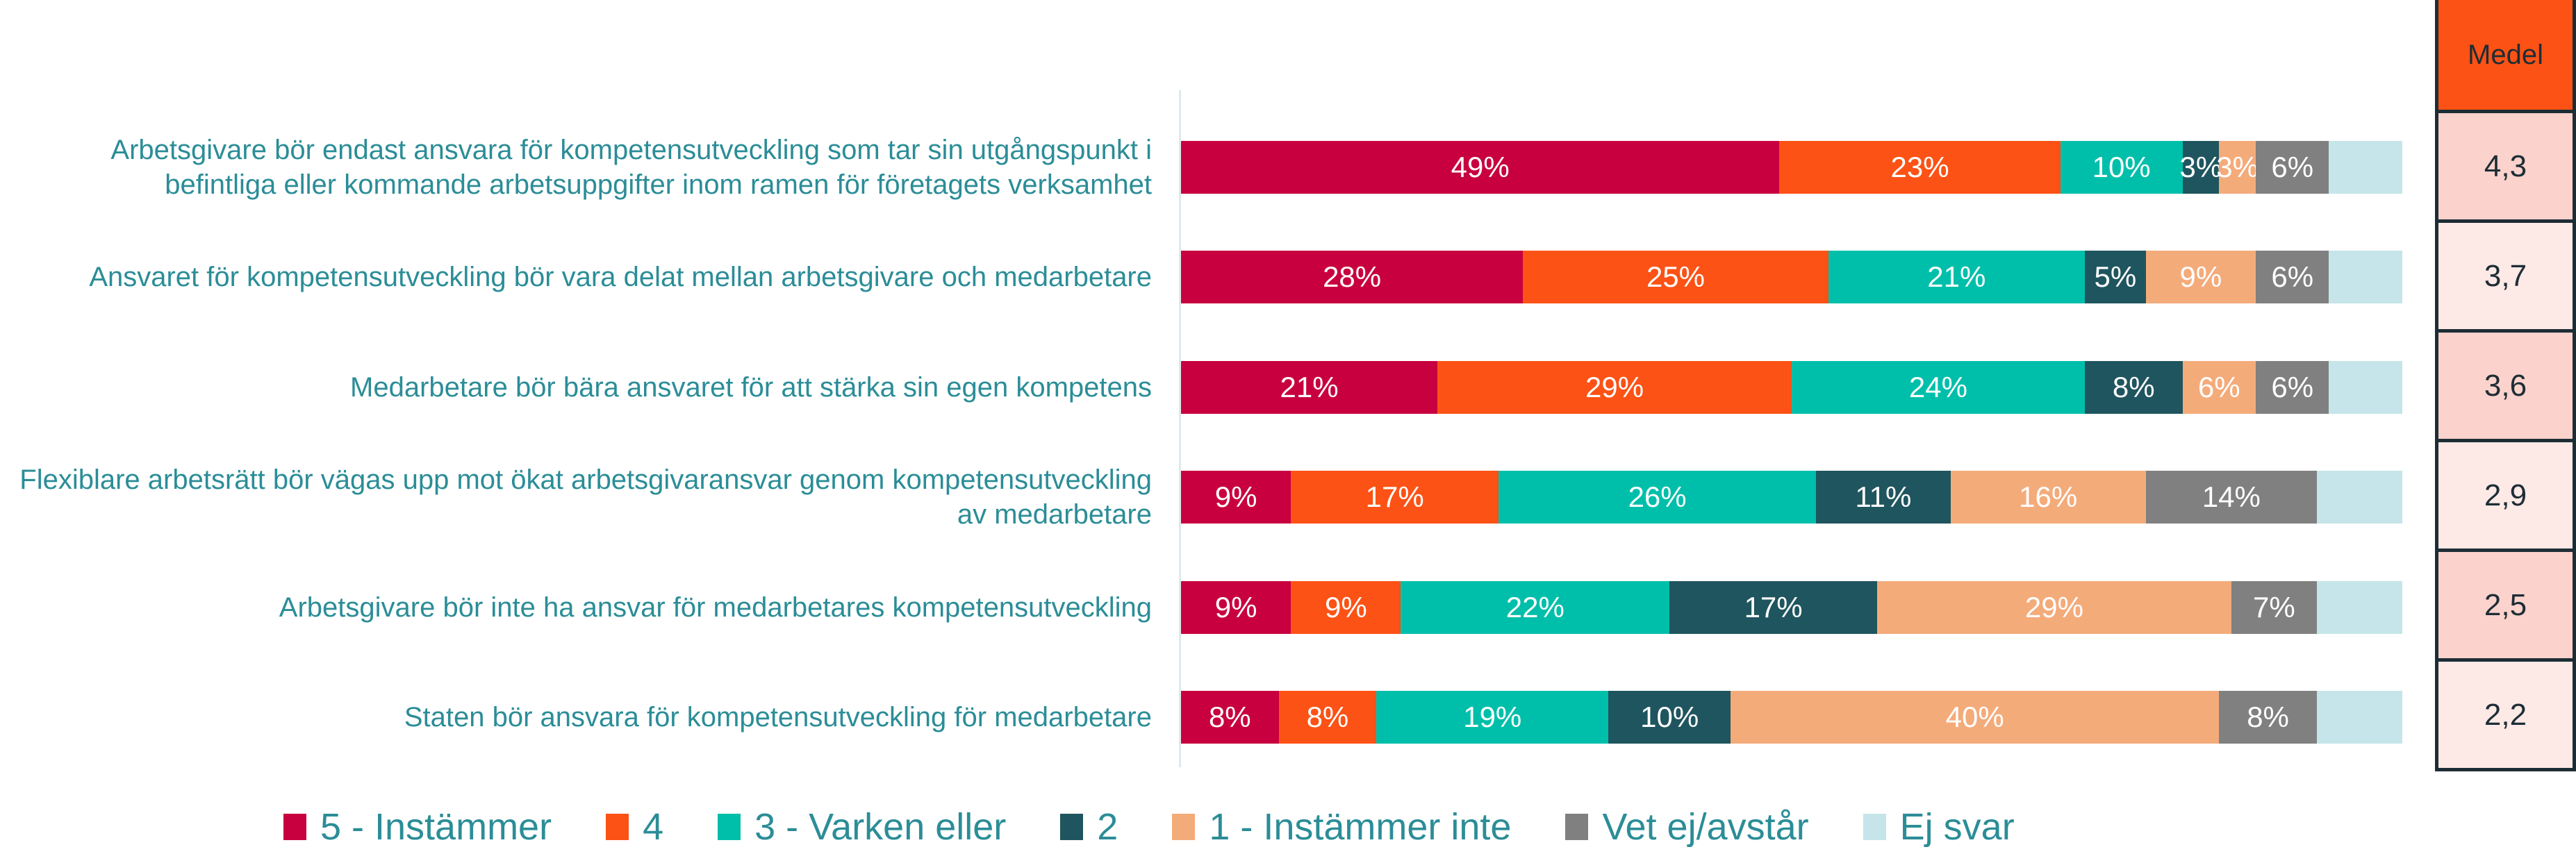 Image resolution: width=2576 pixels, height=854 pixels. I want to click on bar-segment: 49%, so click(1481, 168).